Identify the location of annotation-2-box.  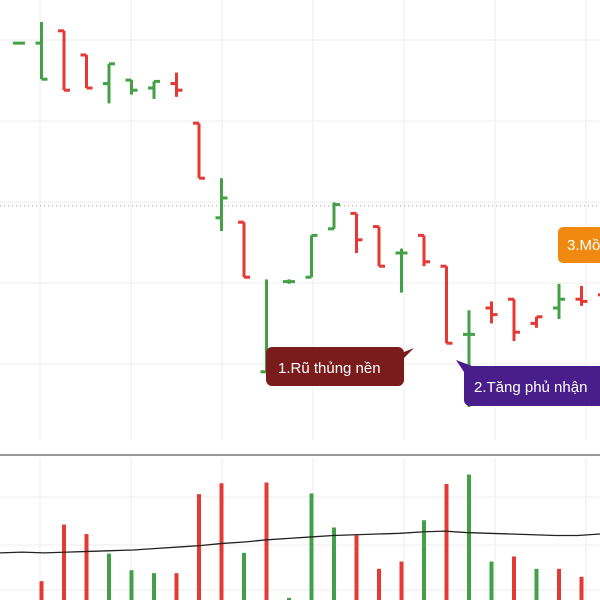
(532, 386).